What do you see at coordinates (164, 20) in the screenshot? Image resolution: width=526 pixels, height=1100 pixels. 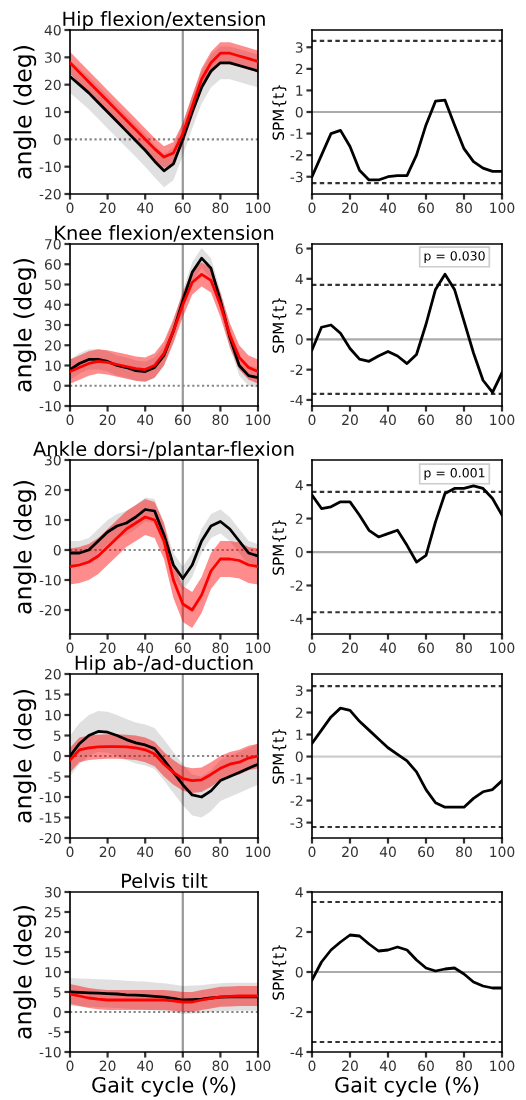 I see `chart-title: Hip flexion/extension` at bounding box center [164, 20].